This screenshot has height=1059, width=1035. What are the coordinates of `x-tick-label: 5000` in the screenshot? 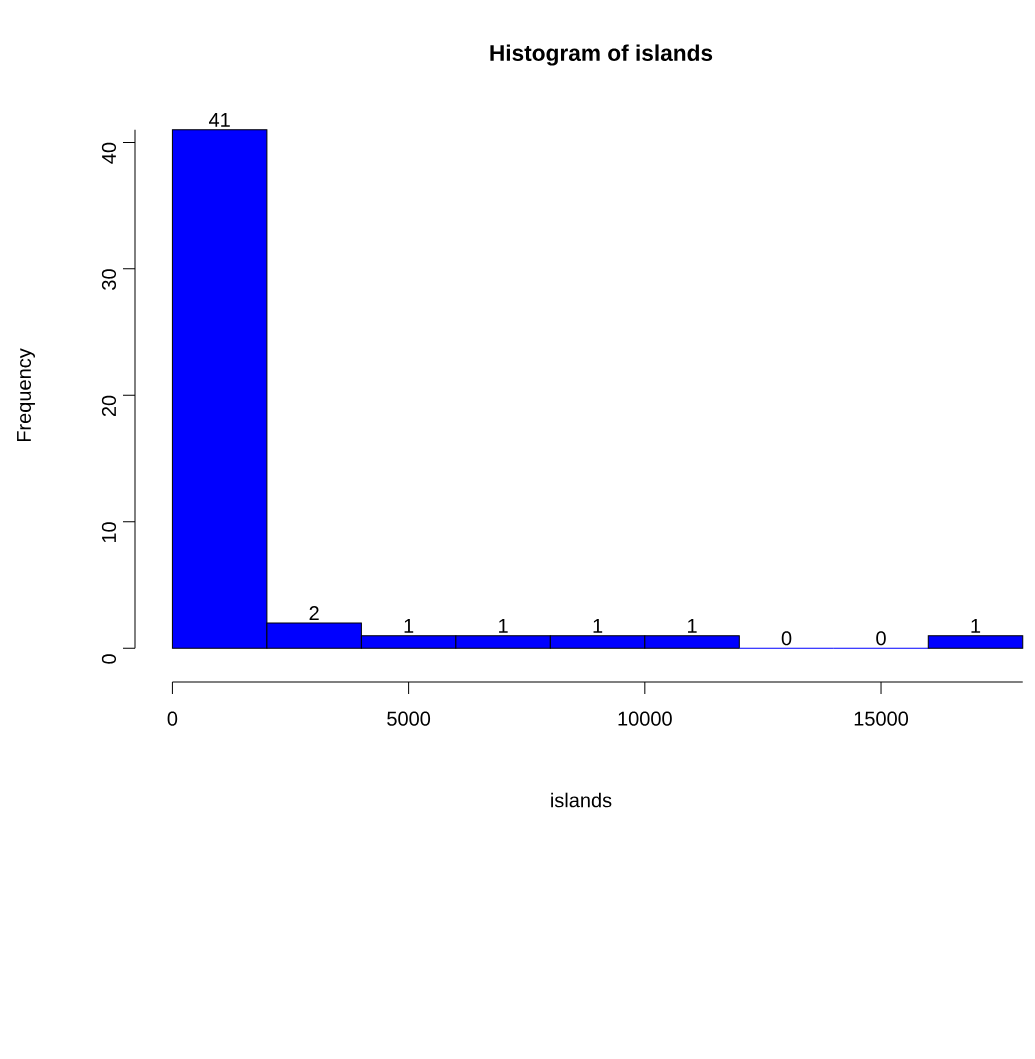 It's located at (409, 718).